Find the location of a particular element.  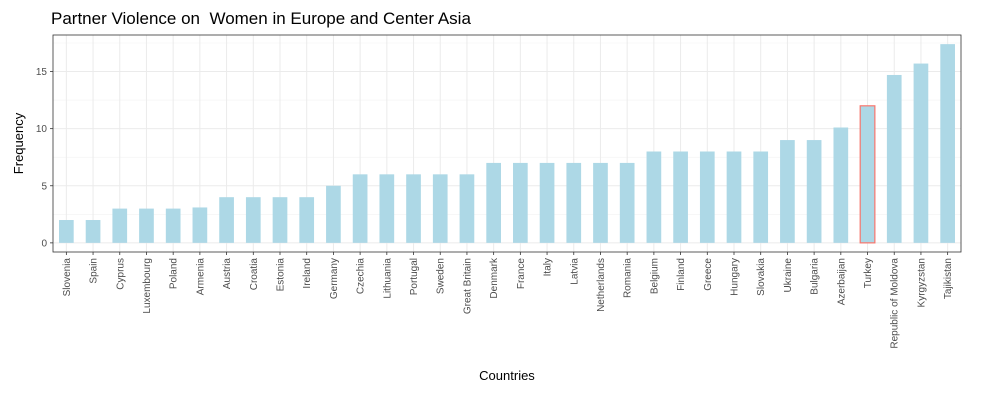

x-tick-label: Latvia is located at coordinates (574, 271).